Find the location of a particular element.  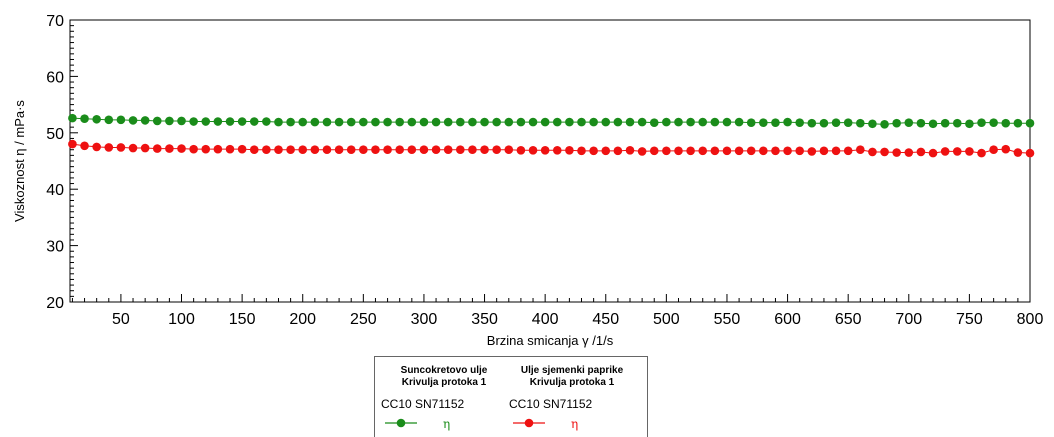

series-layer is located at coordinates (551, 135).